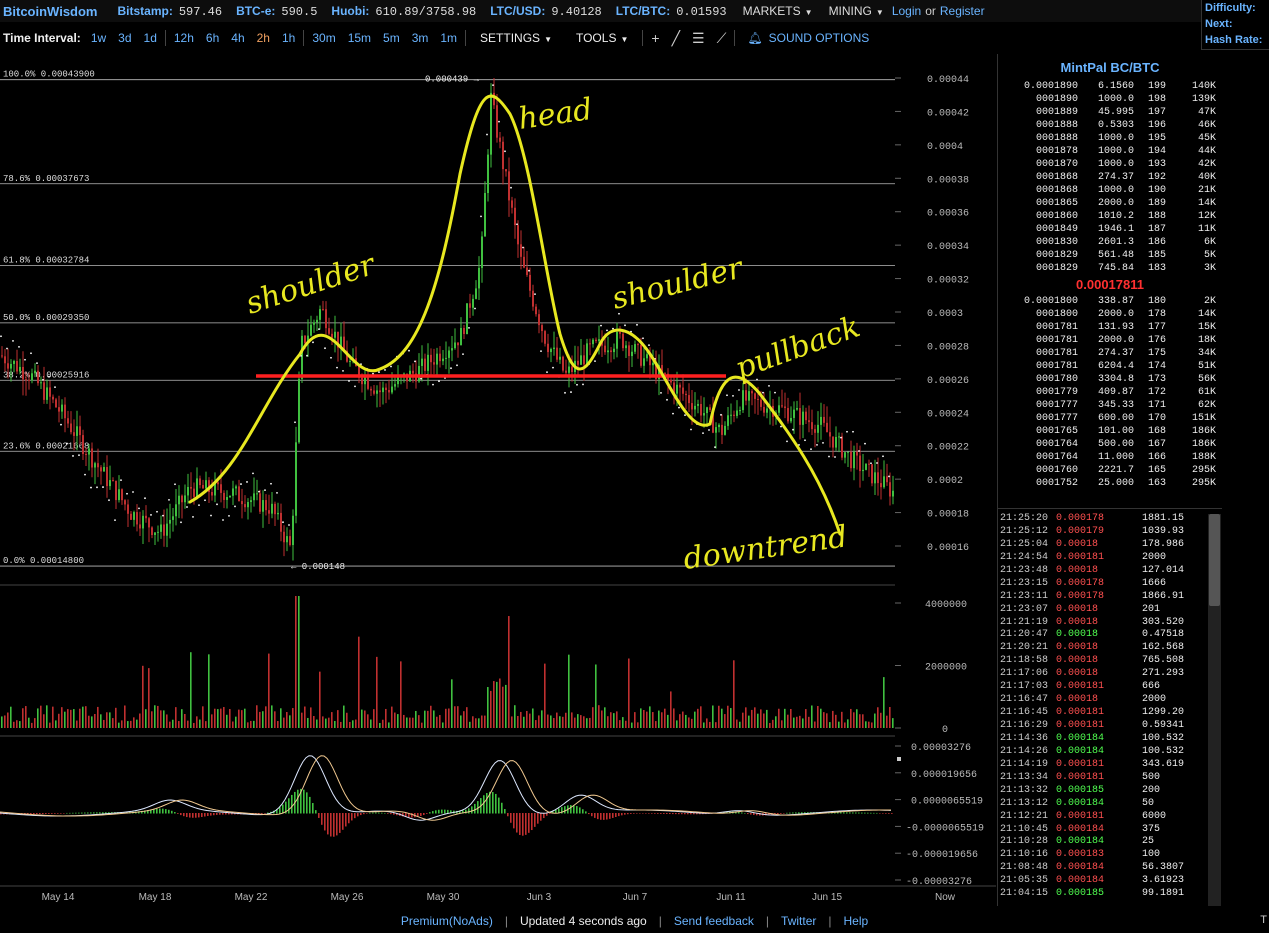  What do you see at coordinates (1109, 508) in the screenshot?
I see `divider` at bounding box center [1109, 508].